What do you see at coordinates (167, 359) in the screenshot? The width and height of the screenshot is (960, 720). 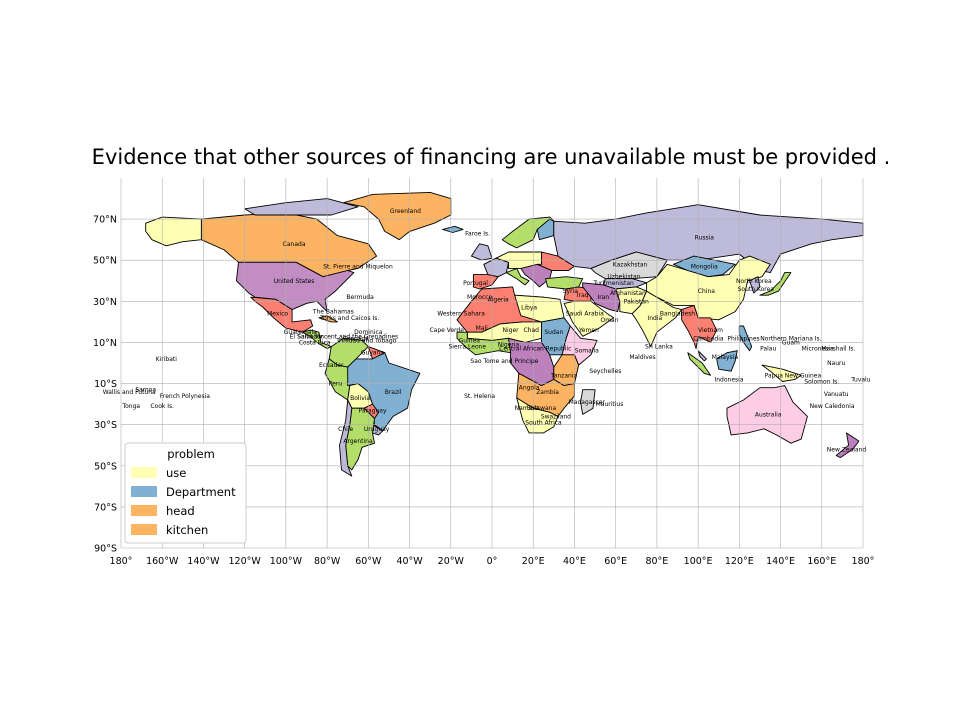 I see `country-label: Kiribati` at bounding box center [167, 359].